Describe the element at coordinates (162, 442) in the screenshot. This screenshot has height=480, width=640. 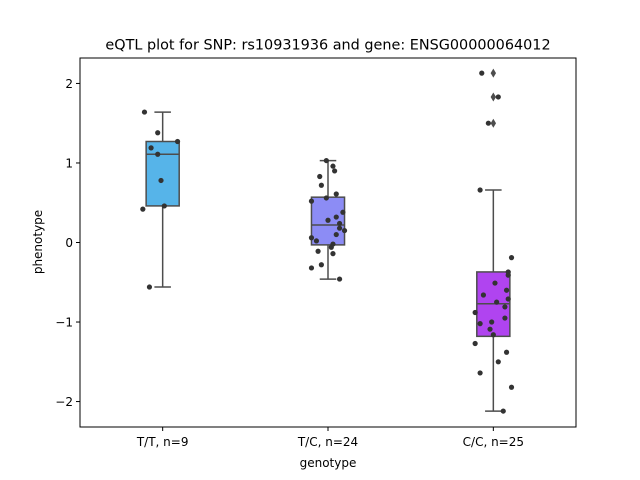
I see `x-tick-label: T/T, n=9` at that location.